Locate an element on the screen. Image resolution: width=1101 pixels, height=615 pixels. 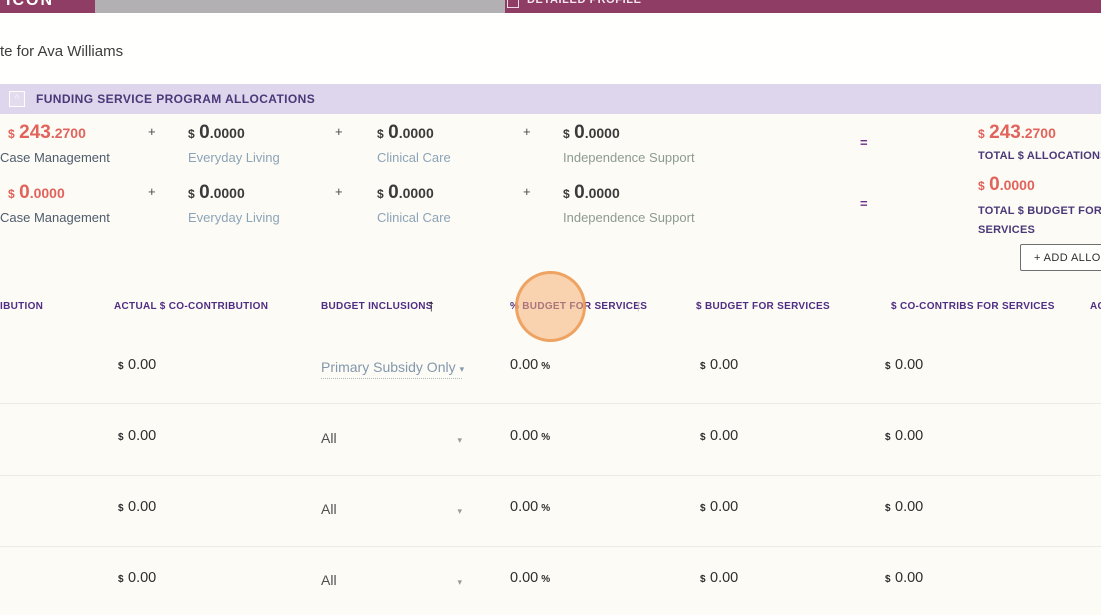
budget-label-everyday-living: Everyday Living is located at coordinates (234, 217).